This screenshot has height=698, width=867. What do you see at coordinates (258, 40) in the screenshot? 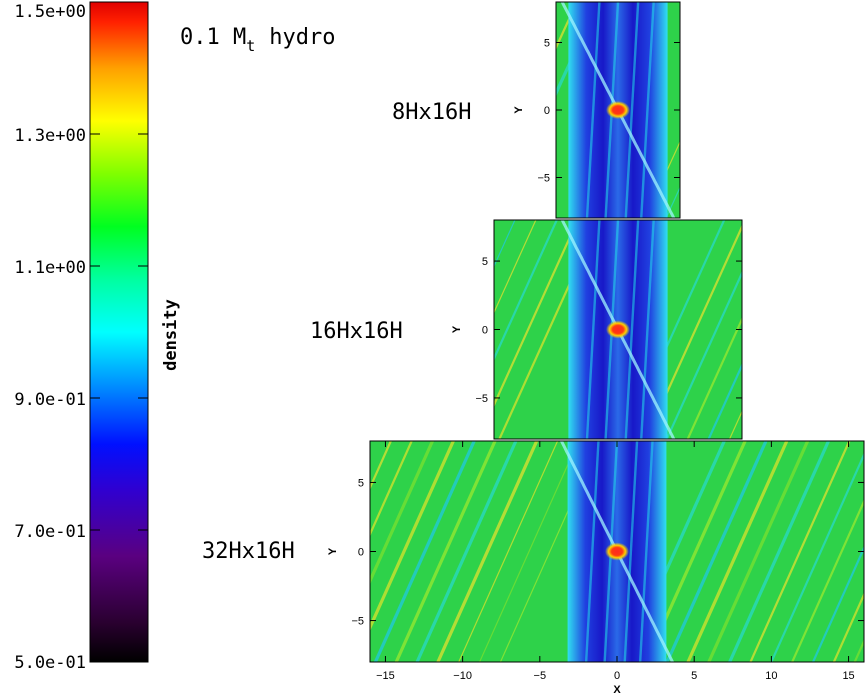
I see `chart-title: 0.1 Mt hydro` at bounding box center [258, 40].